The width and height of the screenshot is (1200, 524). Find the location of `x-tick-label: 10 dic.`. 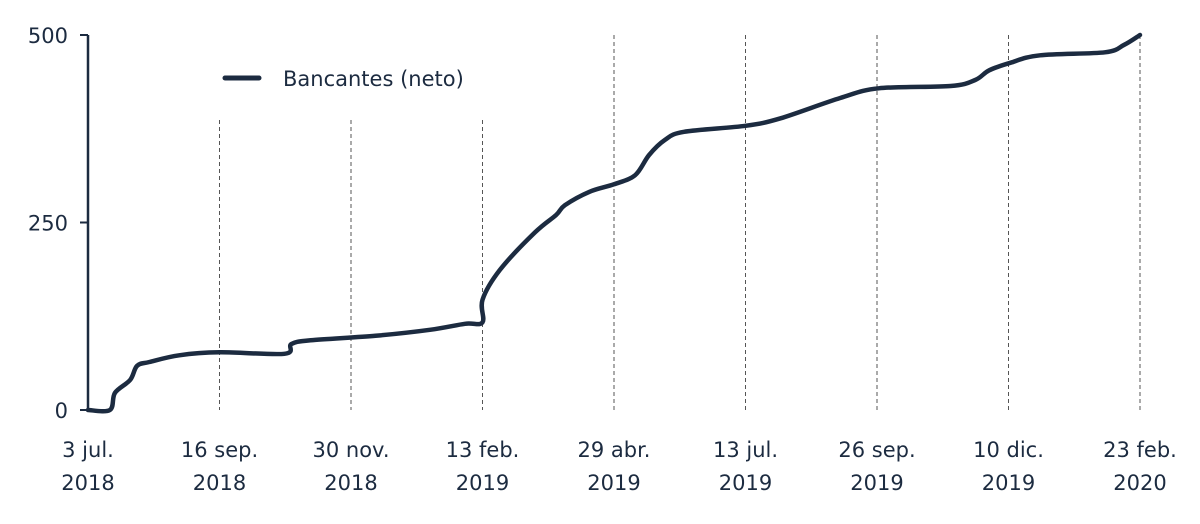

x-tick-label: 10 dic. is located at coordinates (1008, 450).